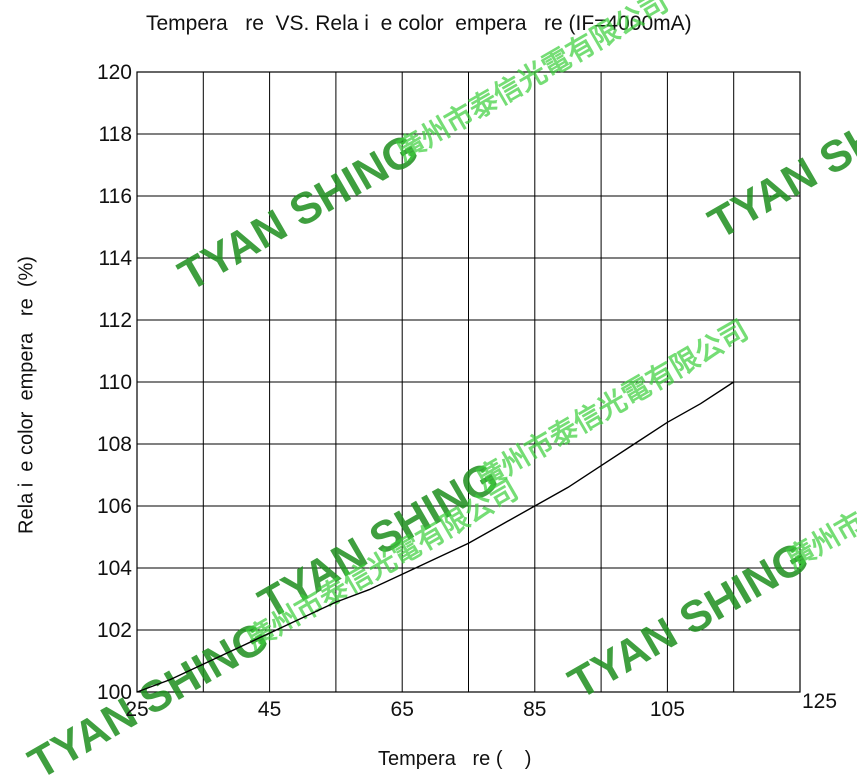 This screenshot has height=782, width=857. What do you see at coordinates (819, 701) in the screenshot?
I see `x-tick-label: 125` at bounding box center [819, 701].